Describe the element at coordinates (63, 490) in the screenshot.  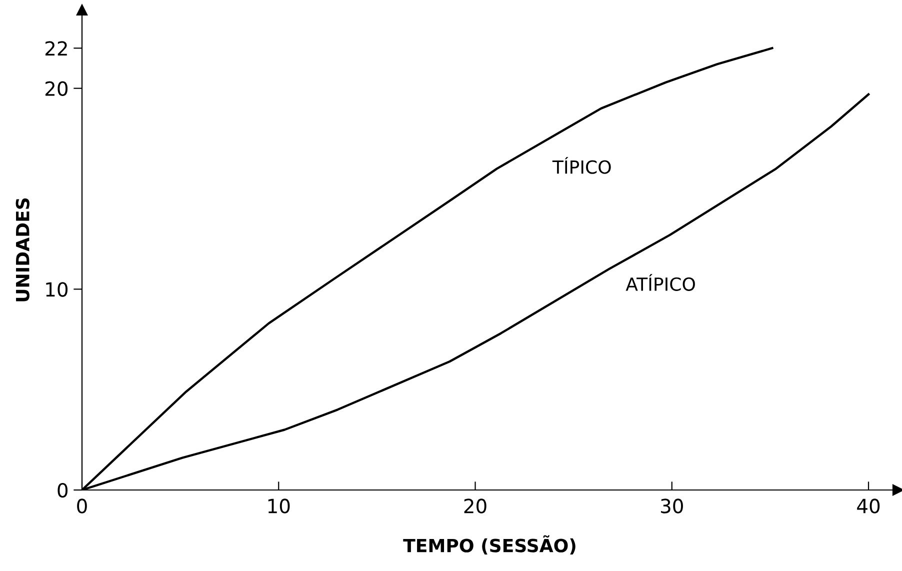
I see `y-tick-label: 0` at that location.